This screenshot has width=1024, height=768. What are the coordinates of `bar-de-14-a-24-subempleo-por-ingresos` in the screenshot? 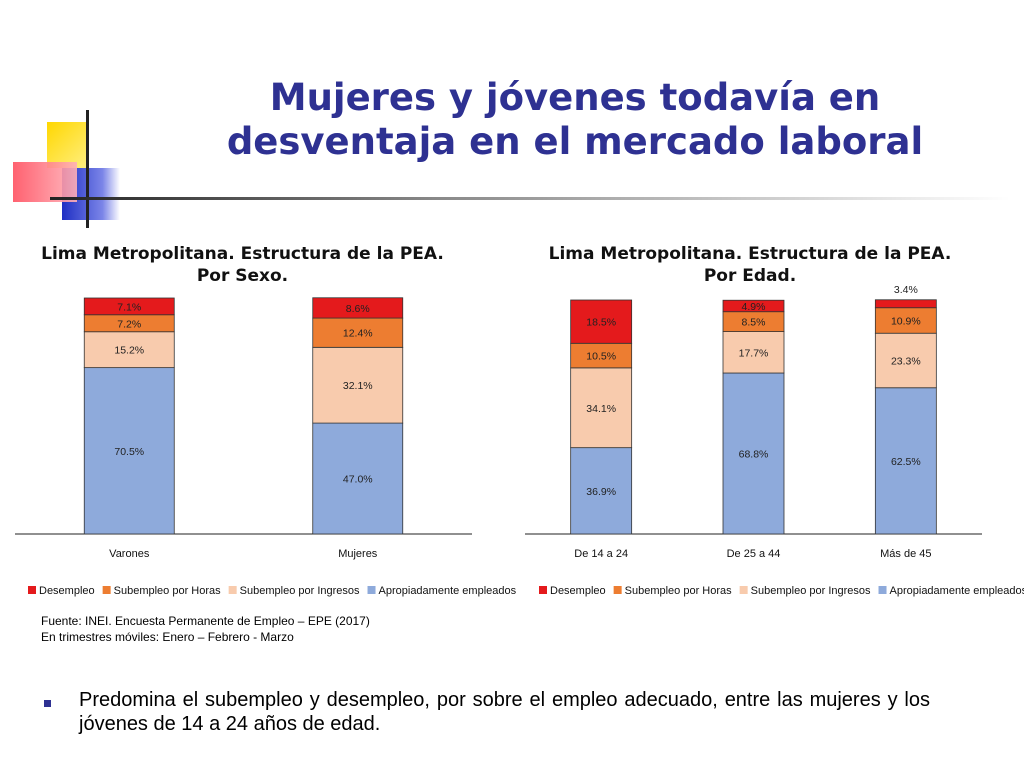 It's located at (601, 408).